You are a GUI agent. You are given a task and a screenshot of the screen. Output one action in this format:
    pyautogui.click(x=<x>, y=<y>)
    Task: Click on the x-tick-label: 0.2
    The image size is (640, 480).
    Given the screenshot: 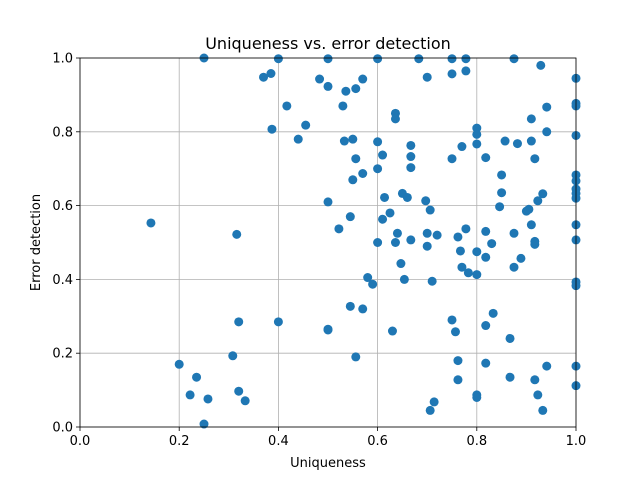 What is the action you would take?
    pyautogui.click(x=179, y=441)
    